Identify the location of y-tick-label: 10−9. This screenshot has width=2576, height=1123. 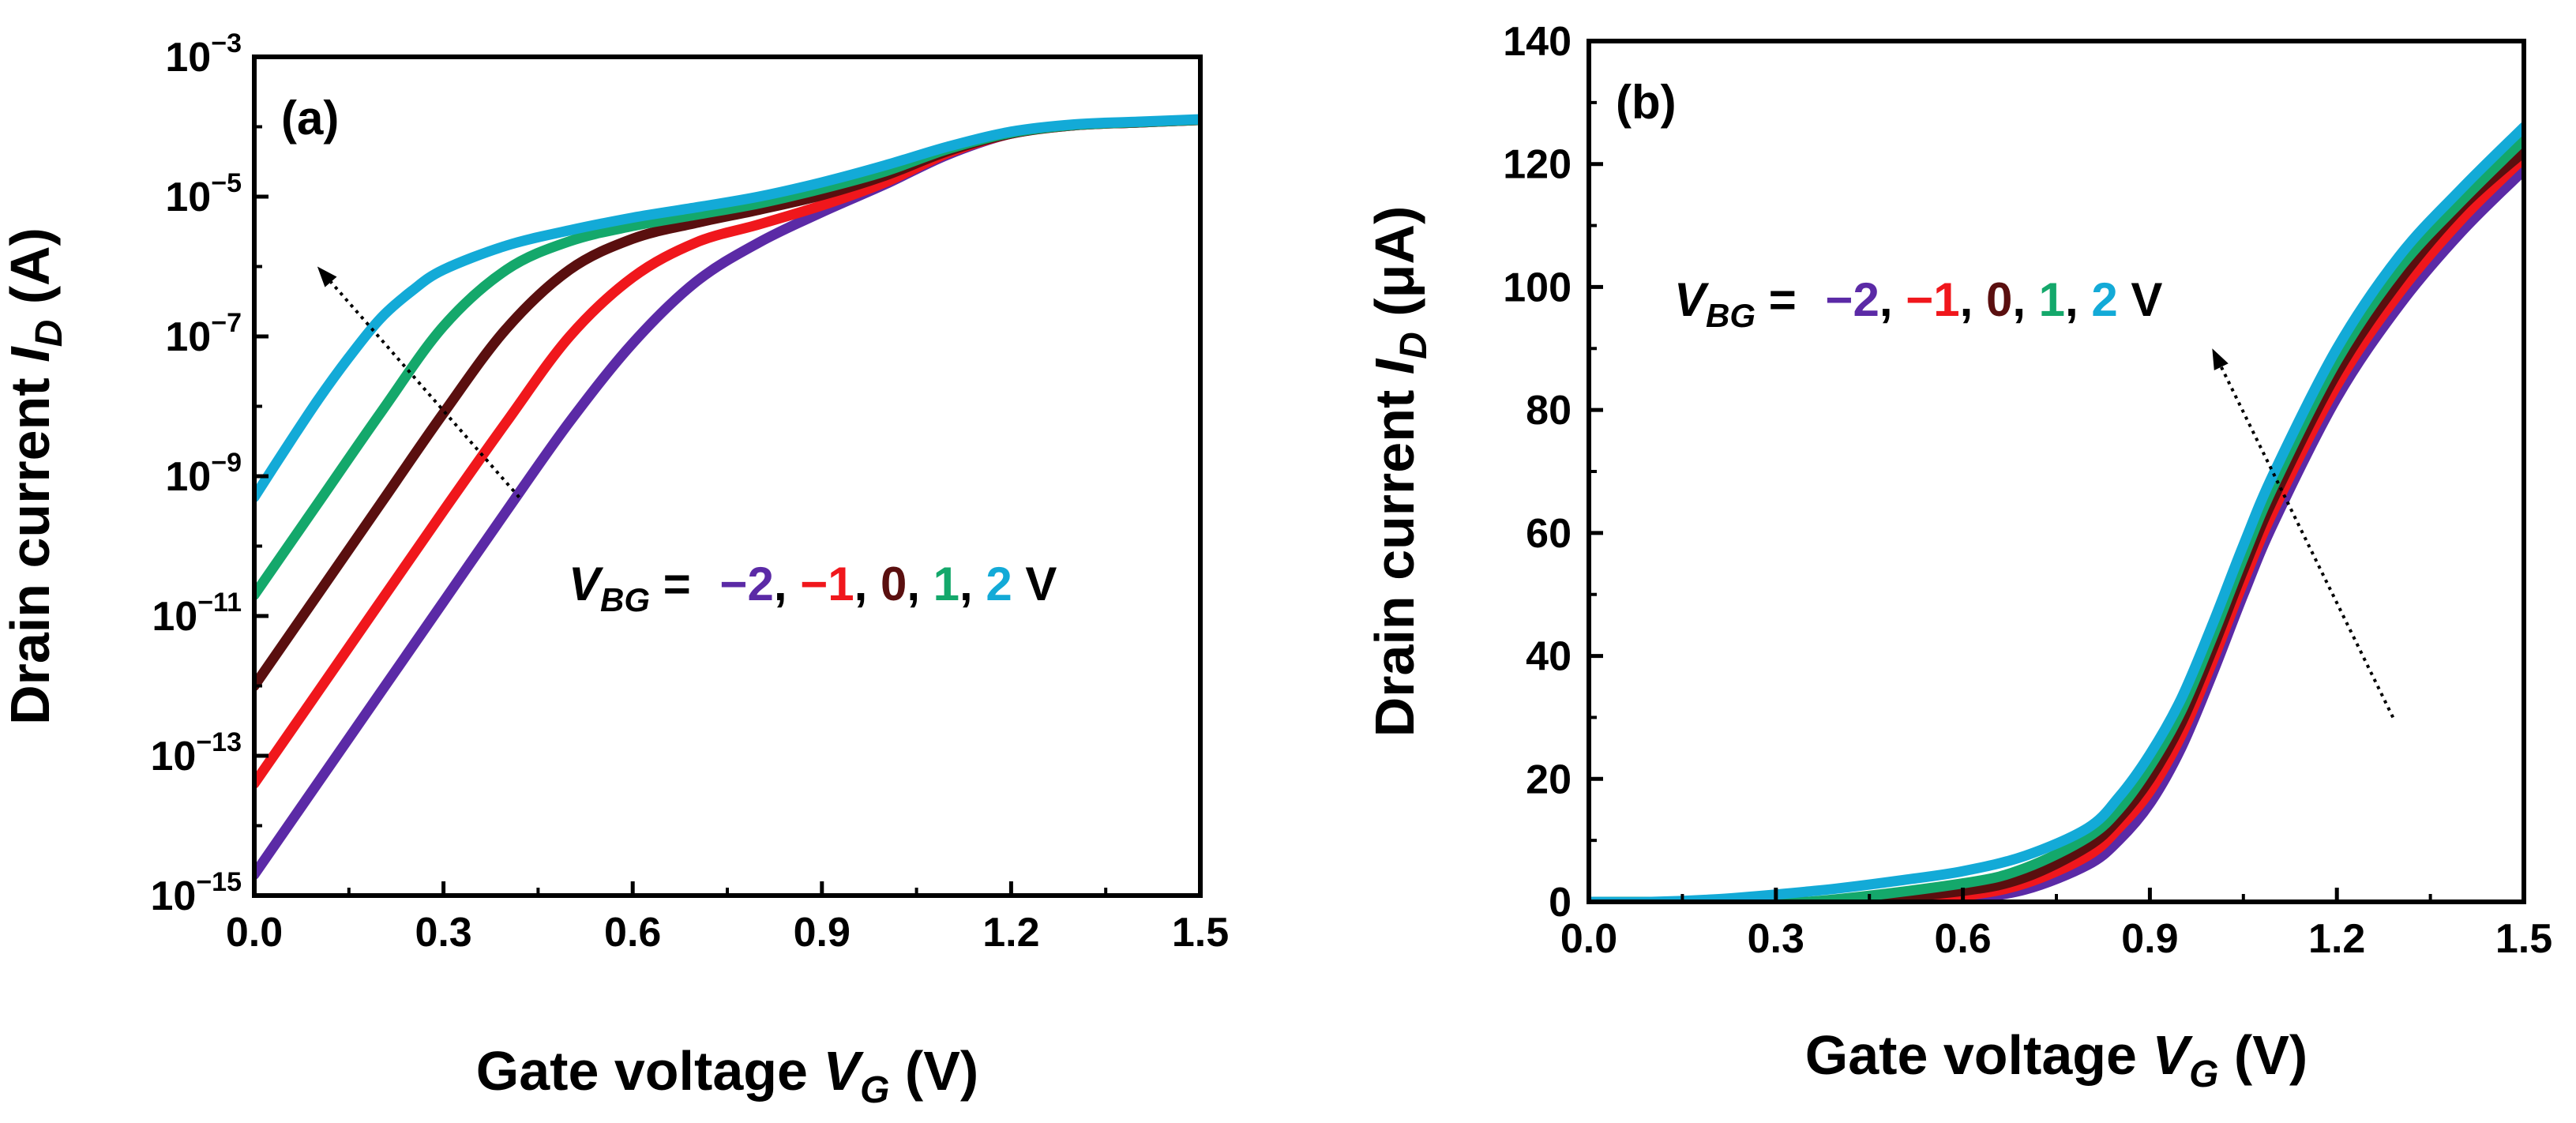
(203, 474).